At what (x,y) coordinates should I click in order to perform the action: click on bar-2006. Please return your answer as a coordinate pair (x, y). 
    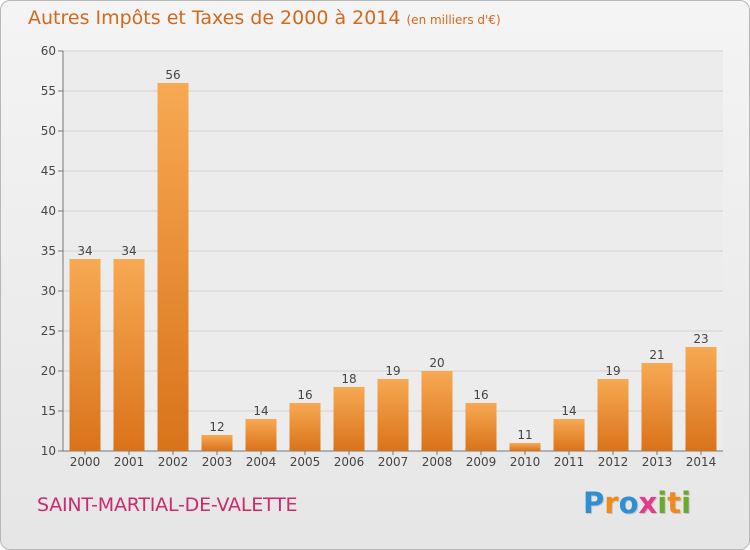
    Looking at the image, I should click on (349, 419).